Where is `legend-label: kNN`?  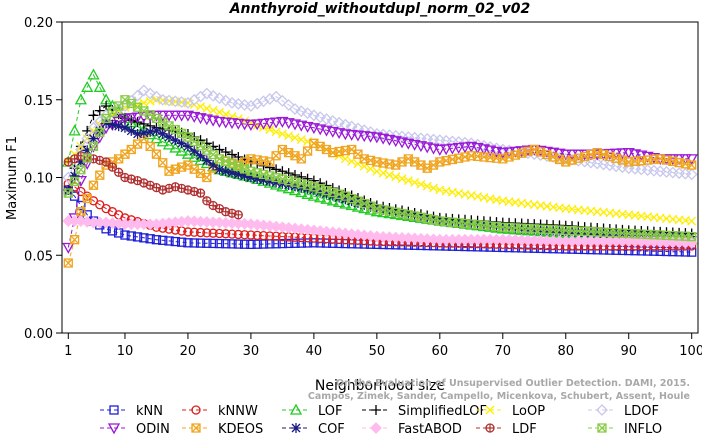 legend-label: kNN is located at coordinates (149, 411).